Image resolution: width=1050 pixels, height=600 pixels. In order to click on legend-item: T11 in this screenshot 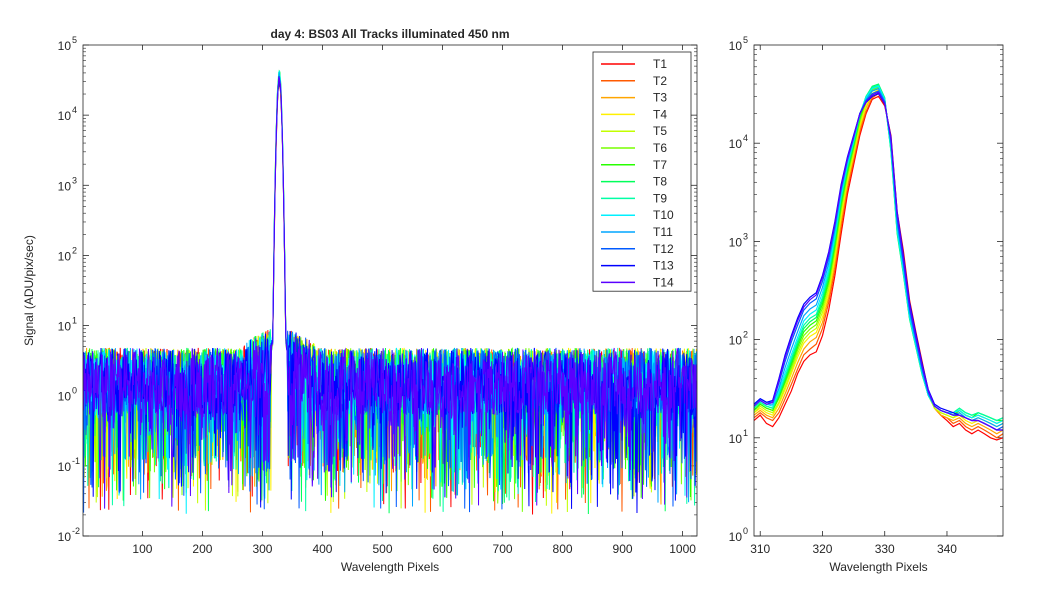, I will do `click(637, 232)`.